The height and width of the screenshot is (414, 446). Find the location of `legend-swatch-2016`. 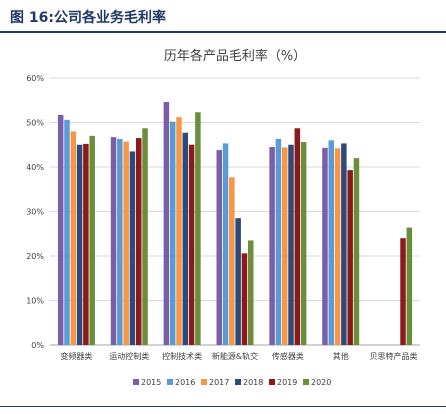

legend-swatch-2016 is located at coordinates (170, 382).